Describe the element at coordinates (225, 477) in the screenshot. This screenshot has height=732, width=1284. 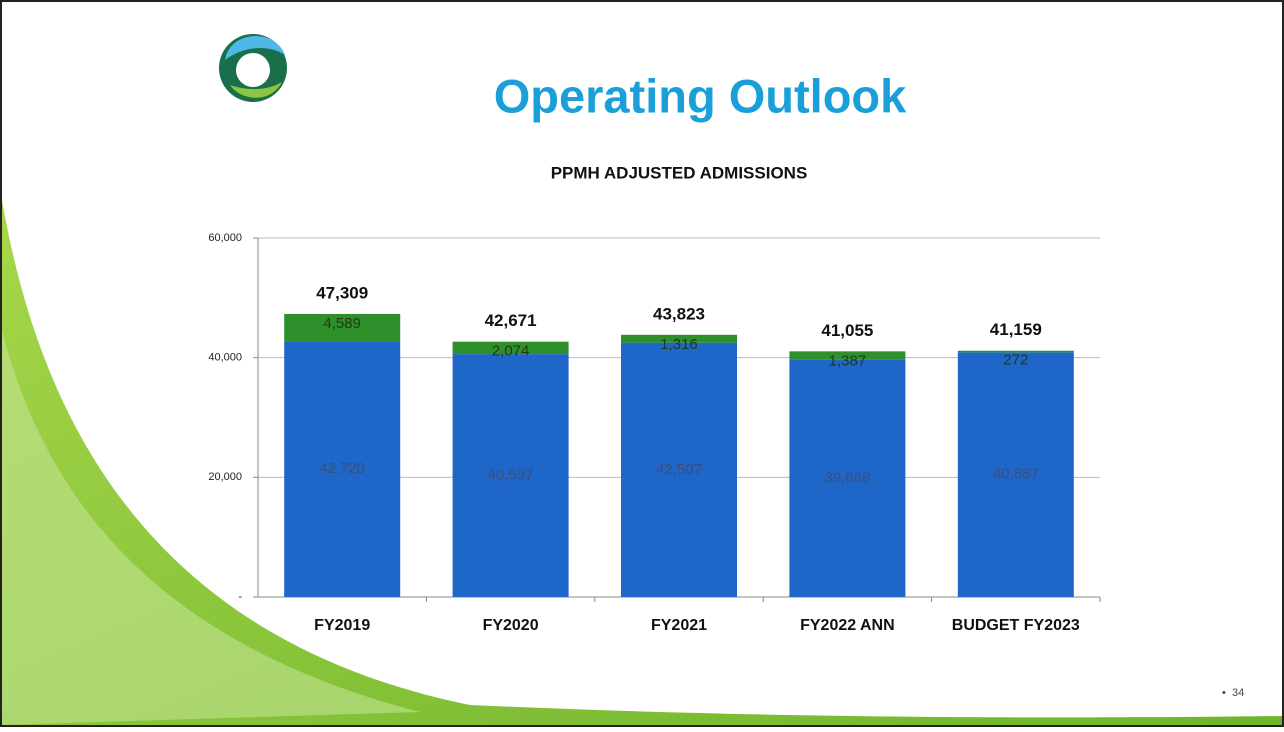
I see `y-tick-label: 20,000` at that location.